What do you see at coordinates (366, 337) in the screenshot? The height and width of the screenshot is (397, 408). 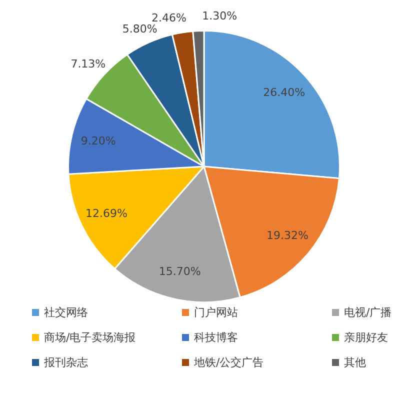 I see `legend-label: 亲朋好友` at bounding box center [366, 337].